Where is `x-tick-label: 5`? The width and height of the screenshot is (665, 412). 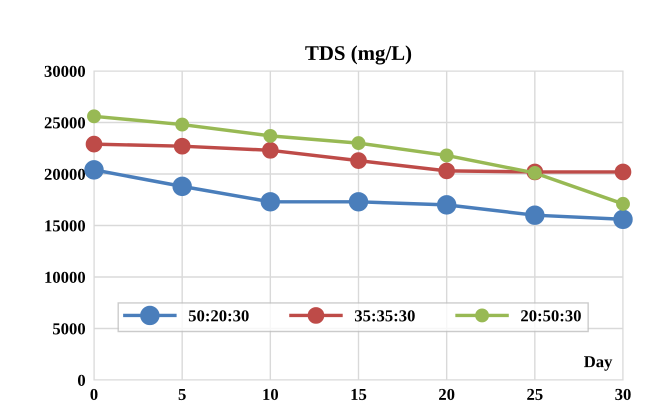 x-tick-label: 5 is located at coordinates (182, 394).